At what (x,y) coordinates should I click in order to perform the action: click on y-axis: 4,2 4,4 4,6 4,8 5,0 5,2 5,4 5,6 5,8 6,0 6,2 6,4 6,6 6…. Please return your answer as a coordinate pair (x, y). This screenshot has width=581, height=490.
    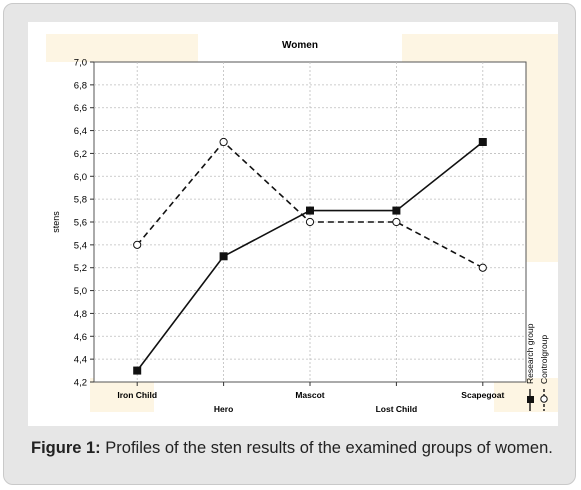
    Looking at the image, I should click on (84, 223).